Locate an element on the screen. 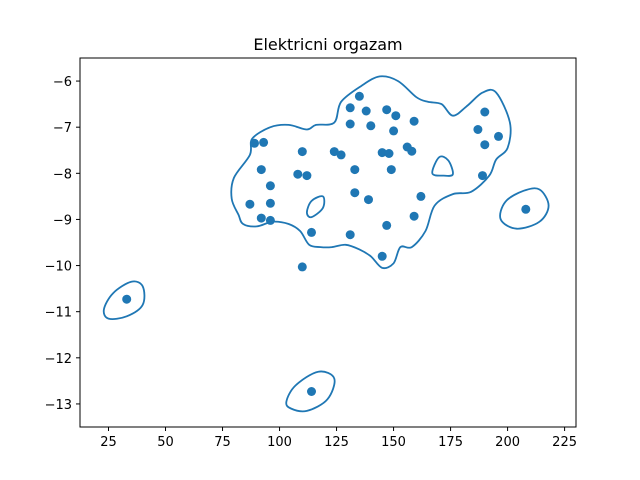 The height and width of the screenshot is (480, 640). y-axis: −6 −7 −8 −9 −10 −11 −12 −13 is located at coordinates (62, 244).